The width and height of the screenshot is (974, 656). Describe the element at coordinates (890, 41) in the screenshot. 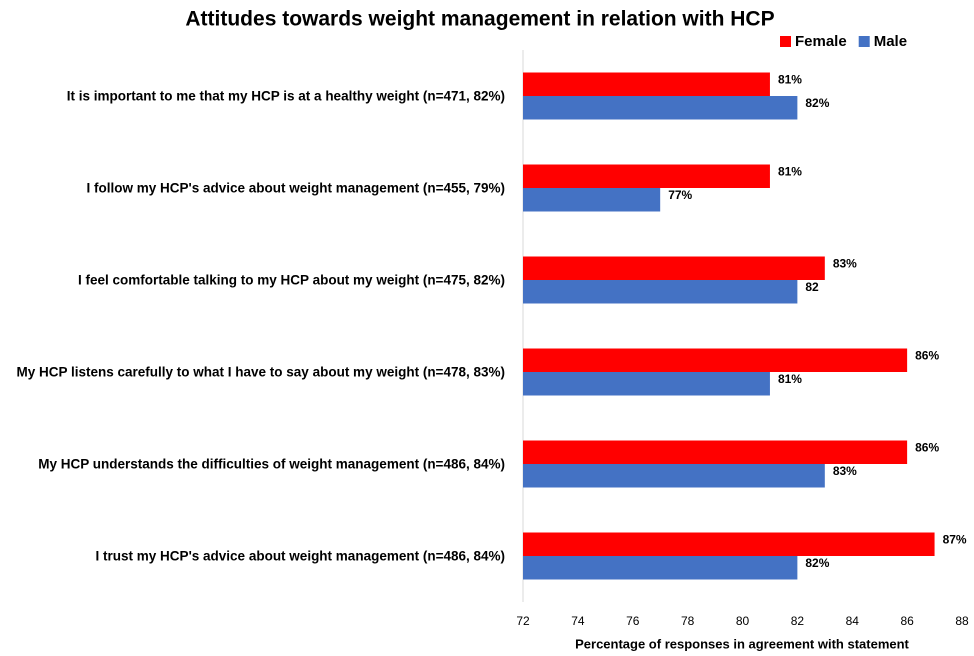

I see `legend-label: Male` at that location.